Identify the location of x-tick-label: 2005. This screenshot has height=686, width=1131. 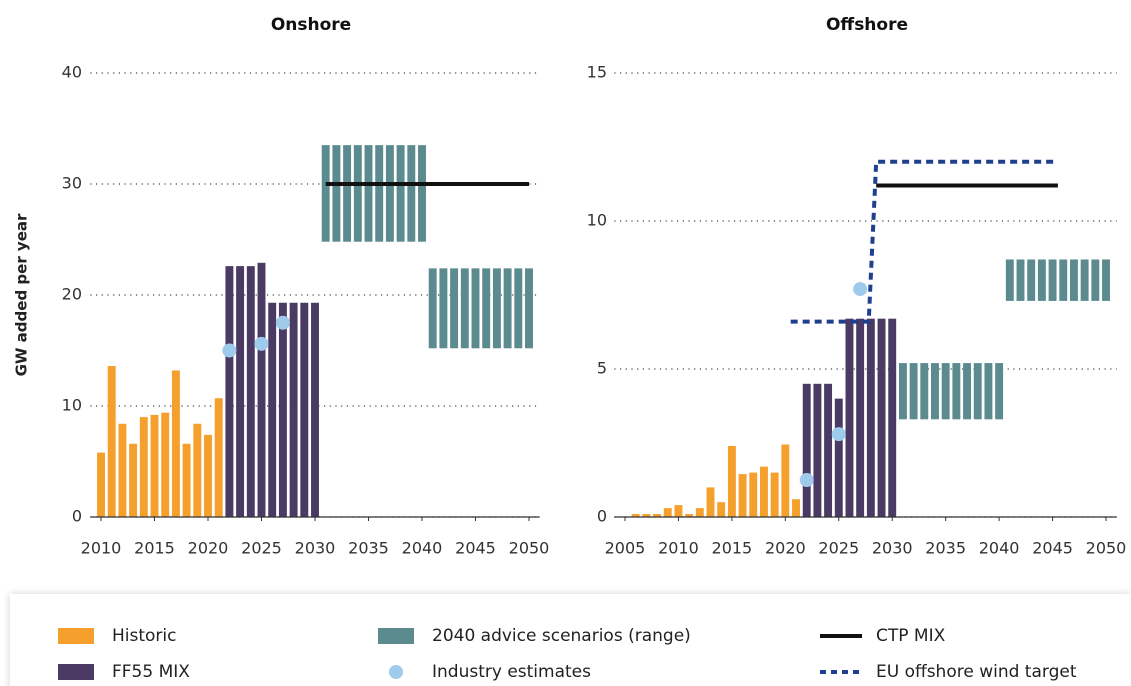
(625, 548).